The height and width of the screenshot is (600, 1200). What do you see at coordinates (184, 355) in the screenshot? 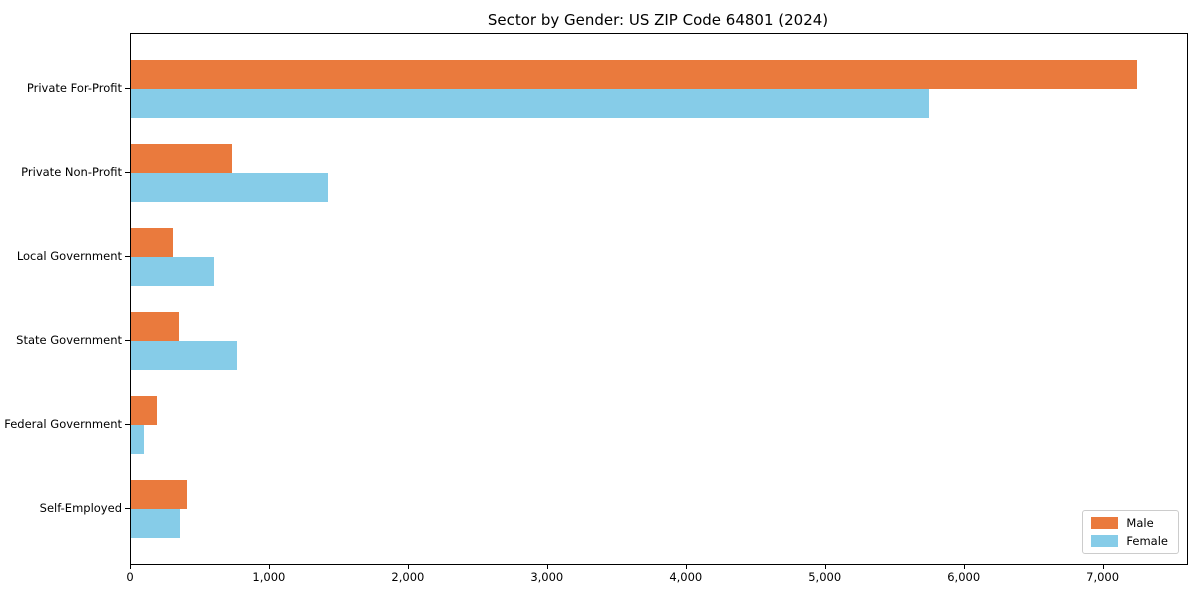
I see `bar-female-state-government` at bounding box center [184, 355].